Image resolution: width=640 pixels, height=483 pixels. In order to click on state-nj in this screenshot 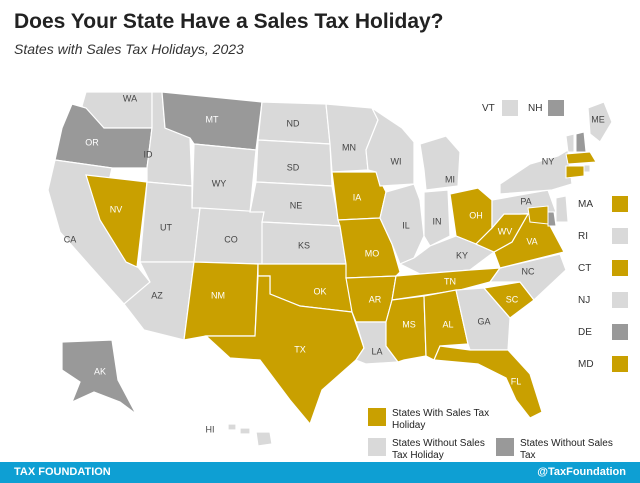, I will do `click(562, 209)`.